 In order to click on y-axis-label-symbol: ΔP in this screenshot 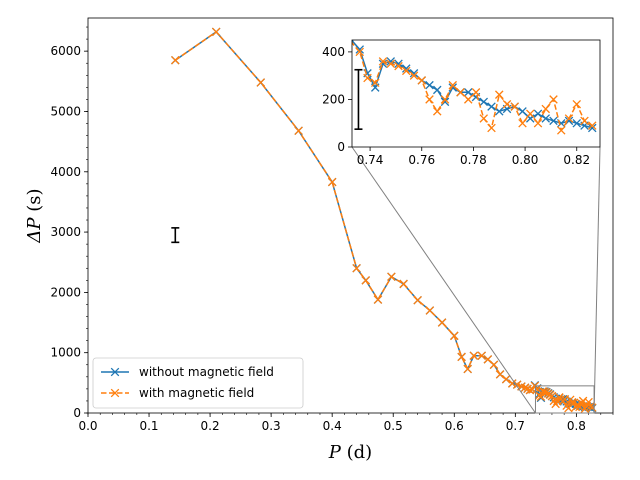, I will do `click(34, 230)`.